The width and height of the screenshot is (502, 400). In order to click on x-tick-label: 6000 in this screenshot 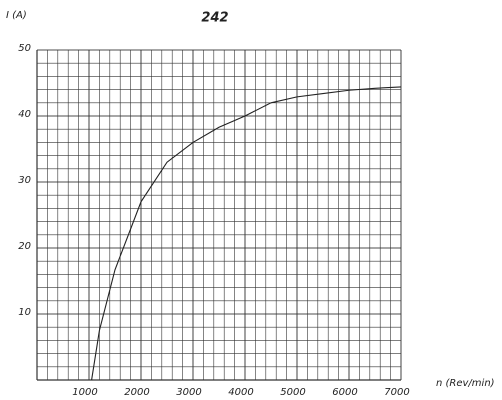, I will do `click(344, 392)`.